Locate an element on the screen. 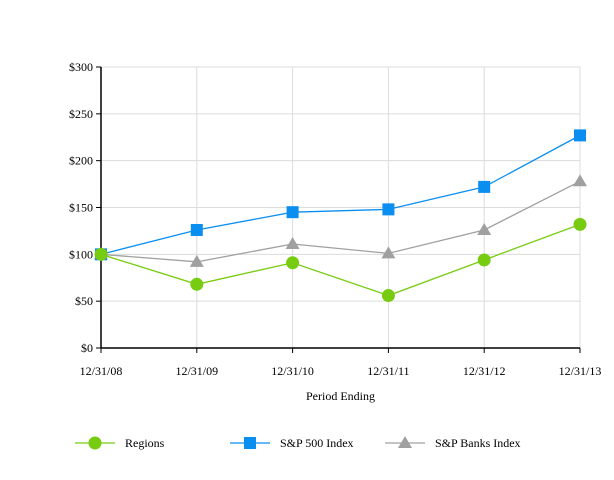 This screenshot has height=480, width=614. legend-item: S&P Banks Index is located at coordinates (453, 443).